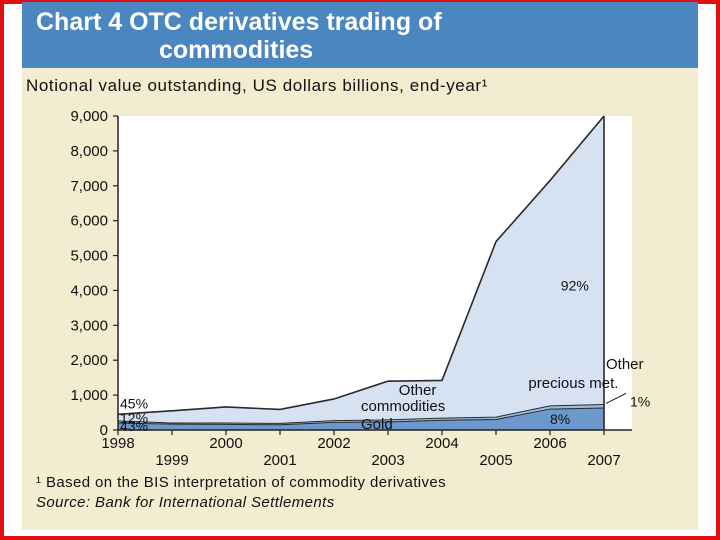 The height and width of the screenshot is (540, 720). Describe the element at coordinates (625, 364) in the screenshot. I see `label-other-precious-metals: Other` at that location.